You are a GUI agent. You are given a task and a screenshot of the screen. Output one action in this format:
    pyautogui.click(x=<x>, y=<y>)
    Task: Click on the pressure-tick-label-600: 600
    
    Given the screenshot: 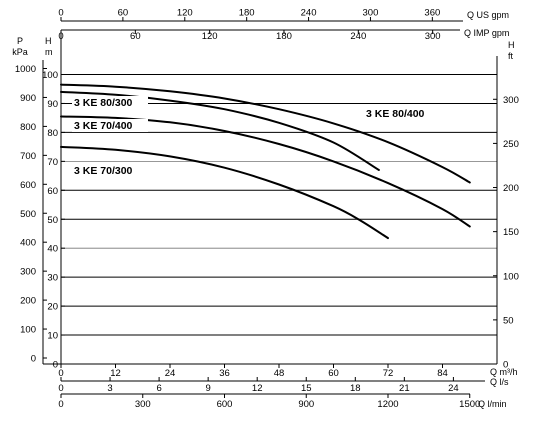 What is the action you would take?
    pyautogui.click(x=28, y=185)
    